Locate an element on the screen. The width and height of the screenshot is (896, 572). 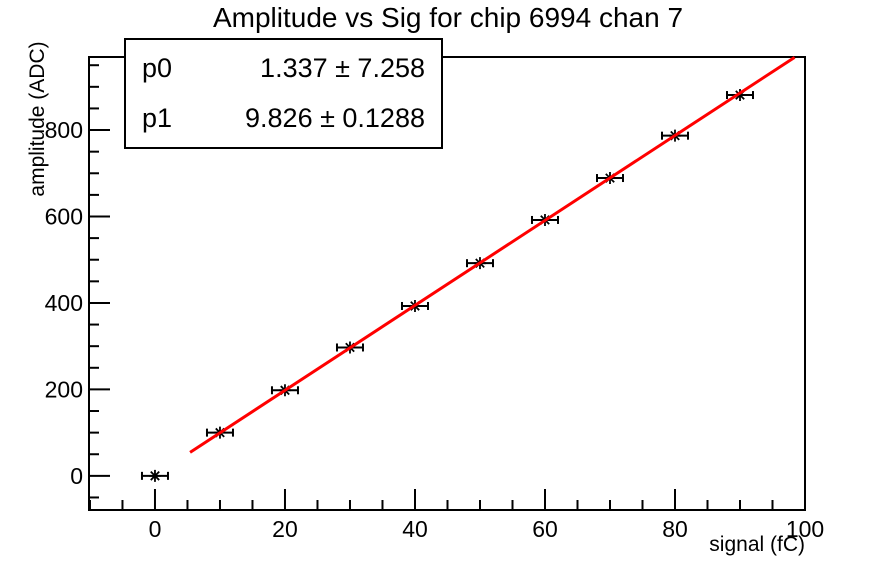
x-tick-label: 0 is located at coordinates (155, 529).